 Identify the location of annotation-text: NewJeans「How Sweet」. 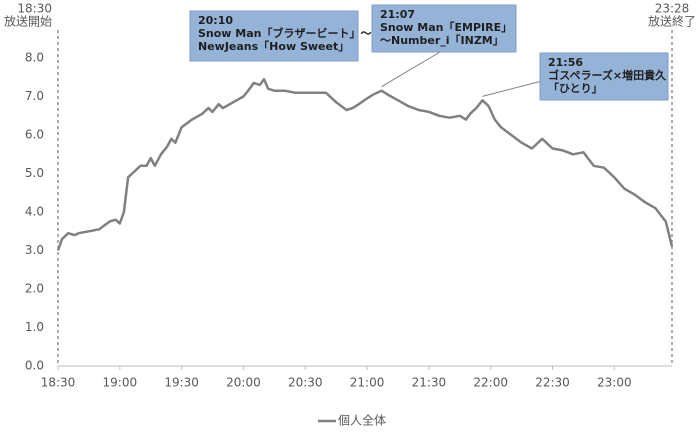
(273, 46).